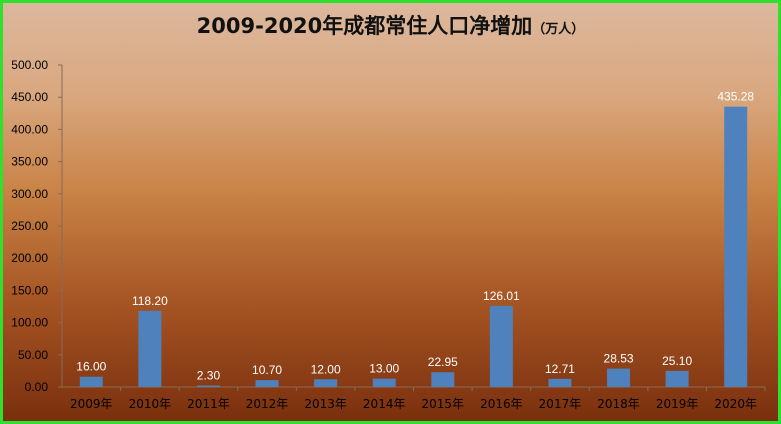 This screenshot has height=424, width=781. I want to click on data-label: 12.71, so click(560, 369).